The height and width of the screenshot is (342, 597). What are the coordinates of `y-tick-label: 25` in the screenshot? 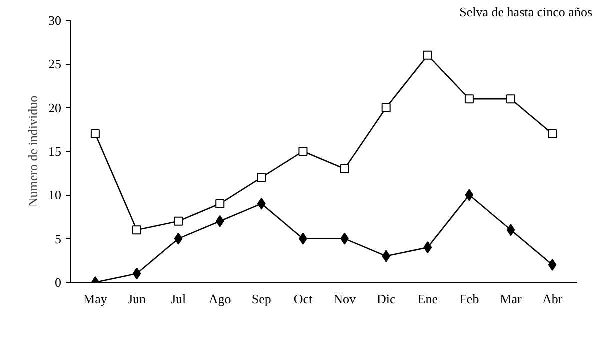 It's located at (55, 64).